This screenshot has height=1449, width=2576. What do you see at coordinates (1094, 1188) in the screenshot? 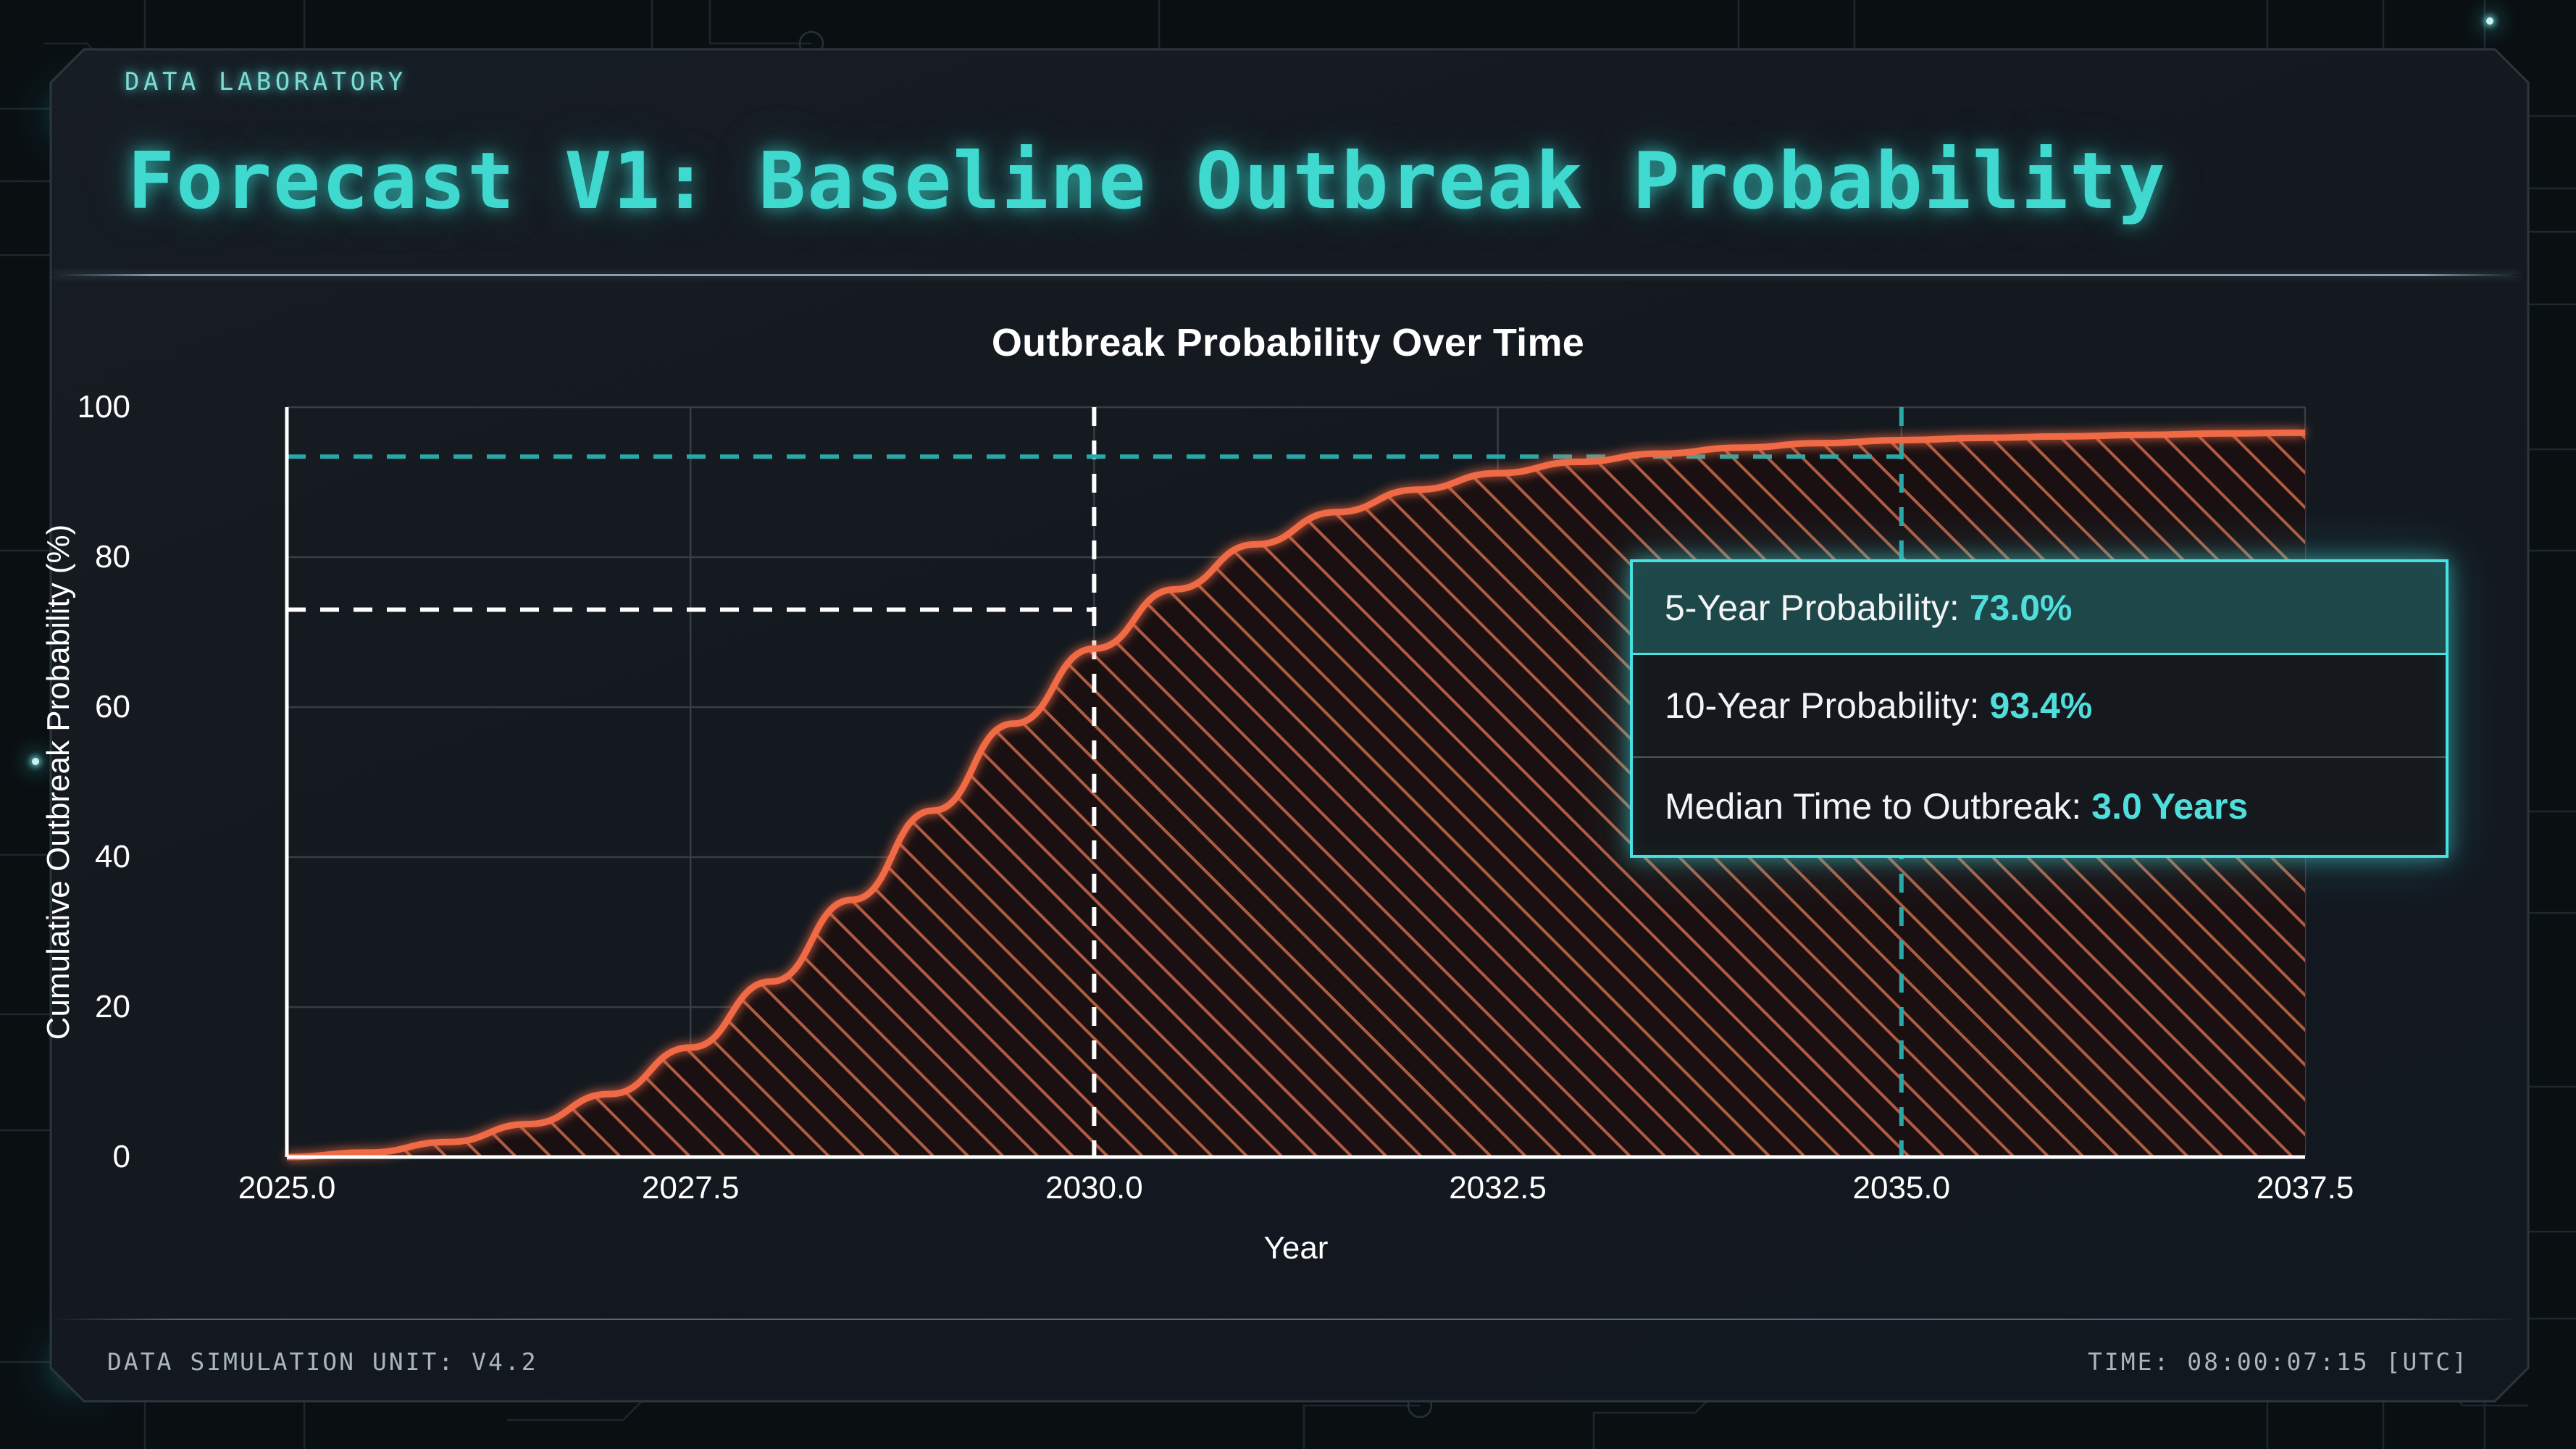
I see `x-tick-label: 2030.0` at bounding box center [1094, 1188].